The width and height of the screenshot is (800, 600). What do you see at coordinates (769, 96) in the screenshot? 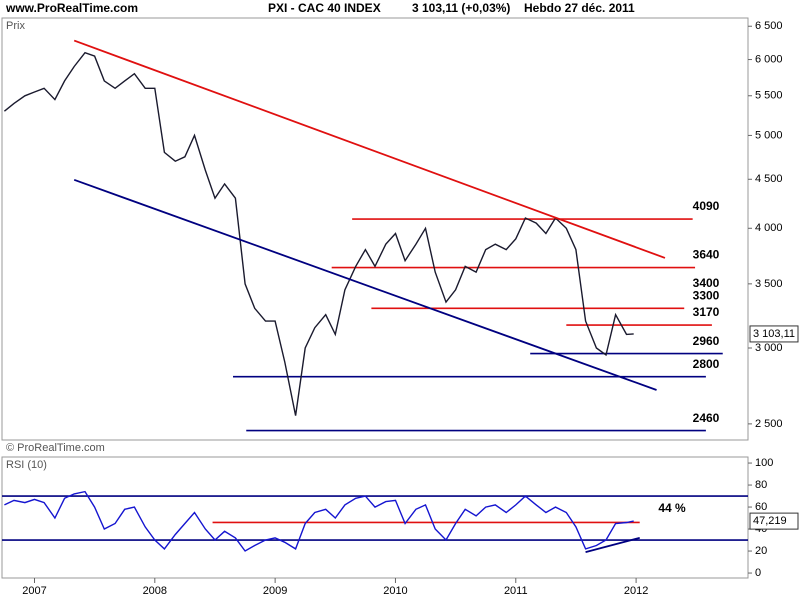
I see `y-tick-label: 5 500` at bounding box center [769, 96].